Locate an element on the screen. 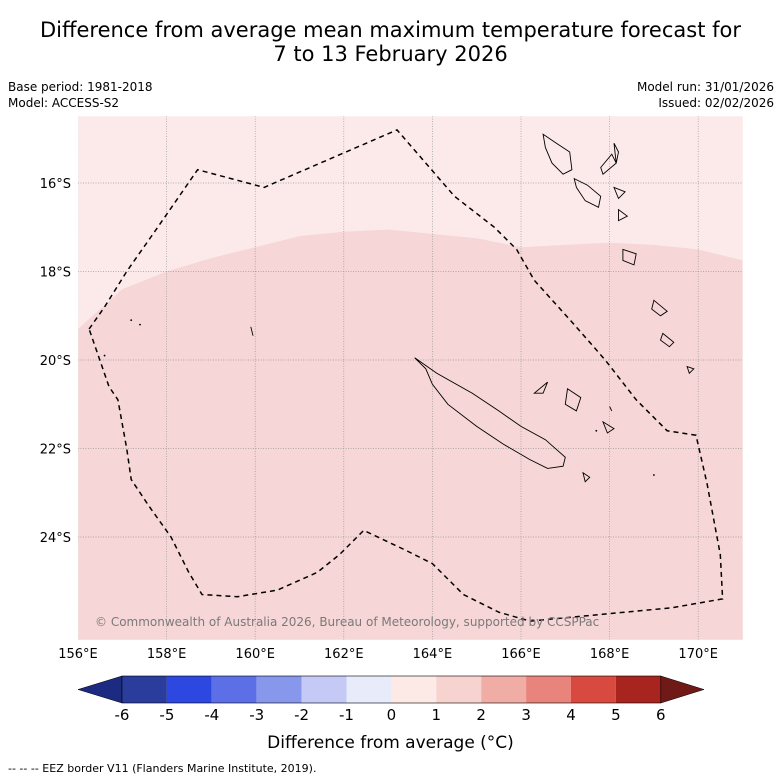 This screenshot has width=781, height=781. colorbar-tick-label: 0 is located at coordinates (392, 715).